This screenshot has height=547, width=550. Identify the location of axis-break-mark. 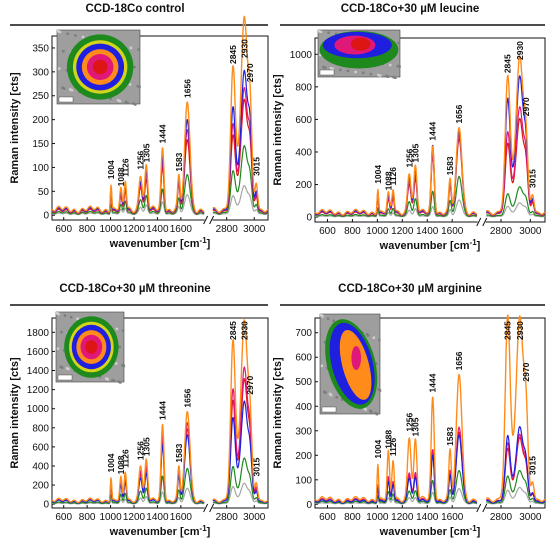
(206, 220).